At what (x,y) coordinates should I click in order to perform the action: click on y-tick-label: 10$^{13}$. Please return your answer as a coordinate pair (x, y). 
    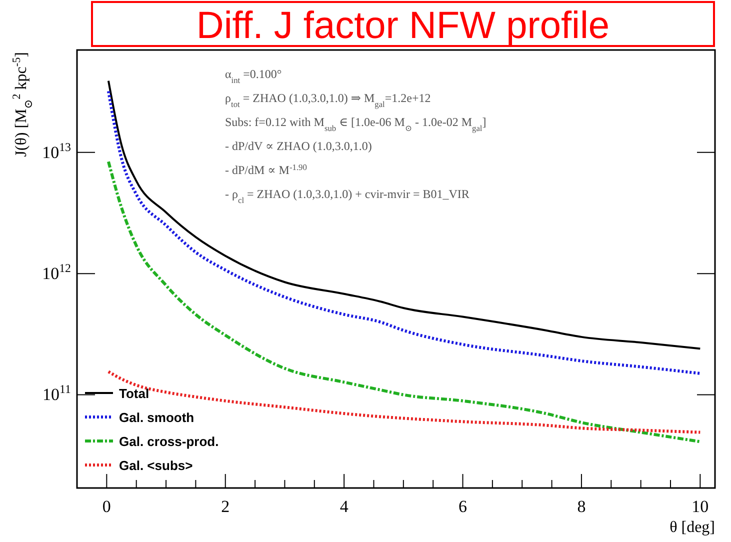
    Looking at the image, I should click on (57, 151).